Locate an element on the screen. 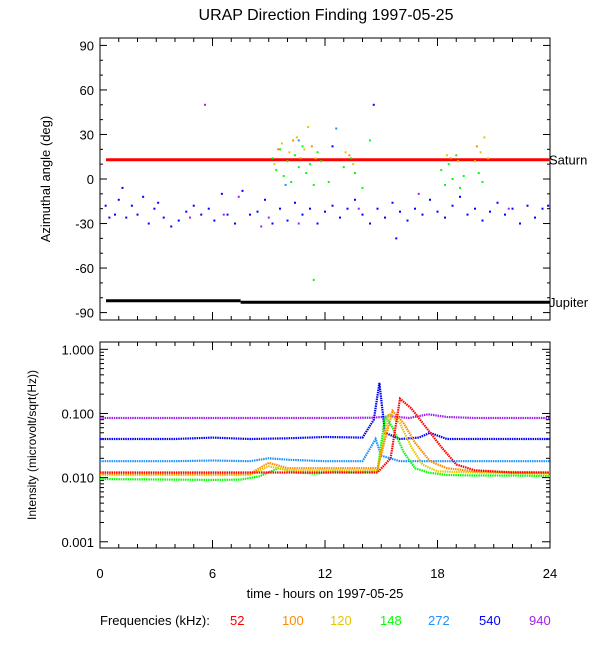 The image size is (600, 650). legend-item: 120 is located at coordinates (341, 620).